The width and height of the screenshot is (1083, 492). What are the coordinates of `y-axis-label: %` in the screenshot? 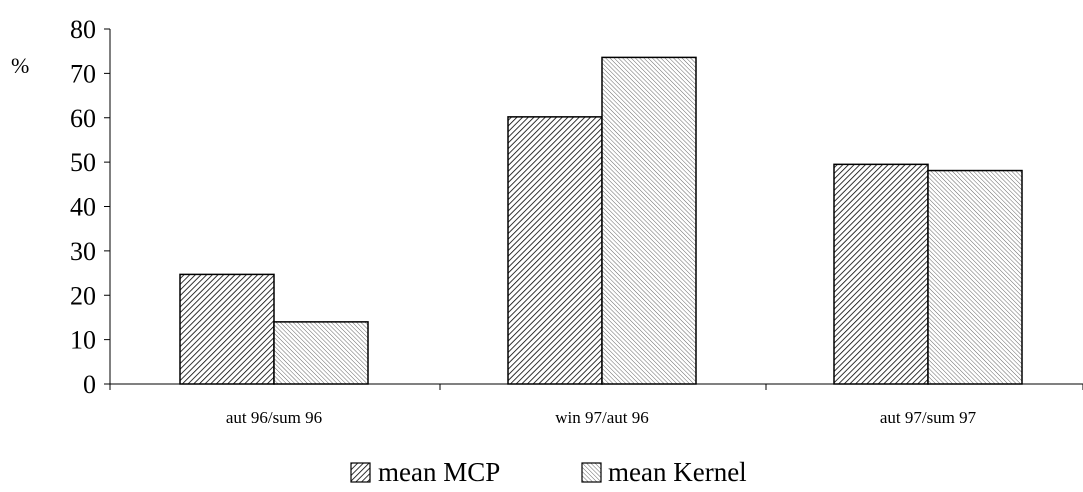 It's located at (20, 65).